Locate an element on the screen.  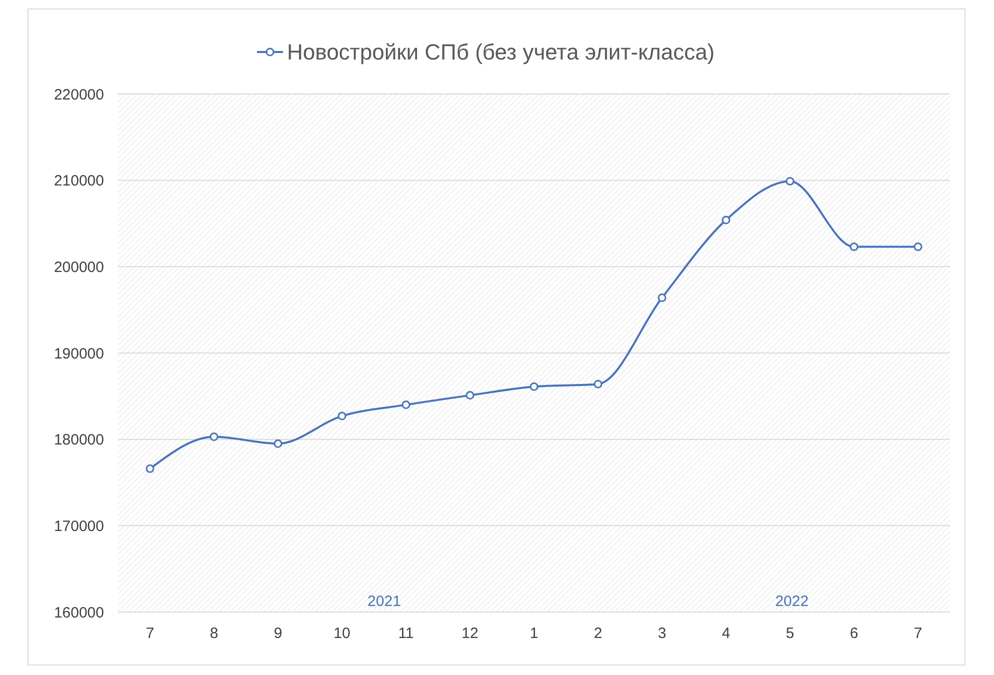
x-tick-label: 11 is located at coordinates (406, 633).